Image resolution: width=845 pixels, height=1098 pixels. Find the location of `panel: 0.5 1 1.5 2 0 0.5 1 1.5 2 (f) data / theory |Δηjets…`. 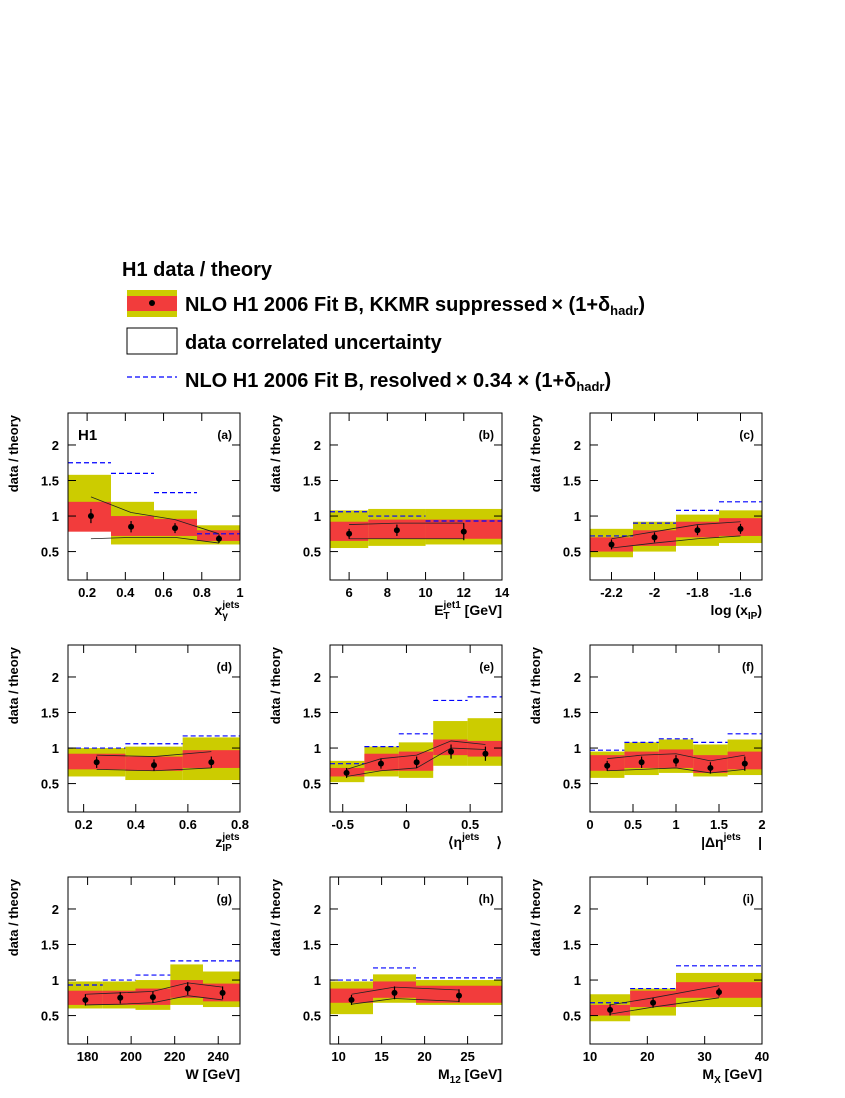

panel: 0.5 1 1.5 2 0 0.5 1 1.5 2 (f) data / theory |Δηjets… is located at coordinates (647, 747).